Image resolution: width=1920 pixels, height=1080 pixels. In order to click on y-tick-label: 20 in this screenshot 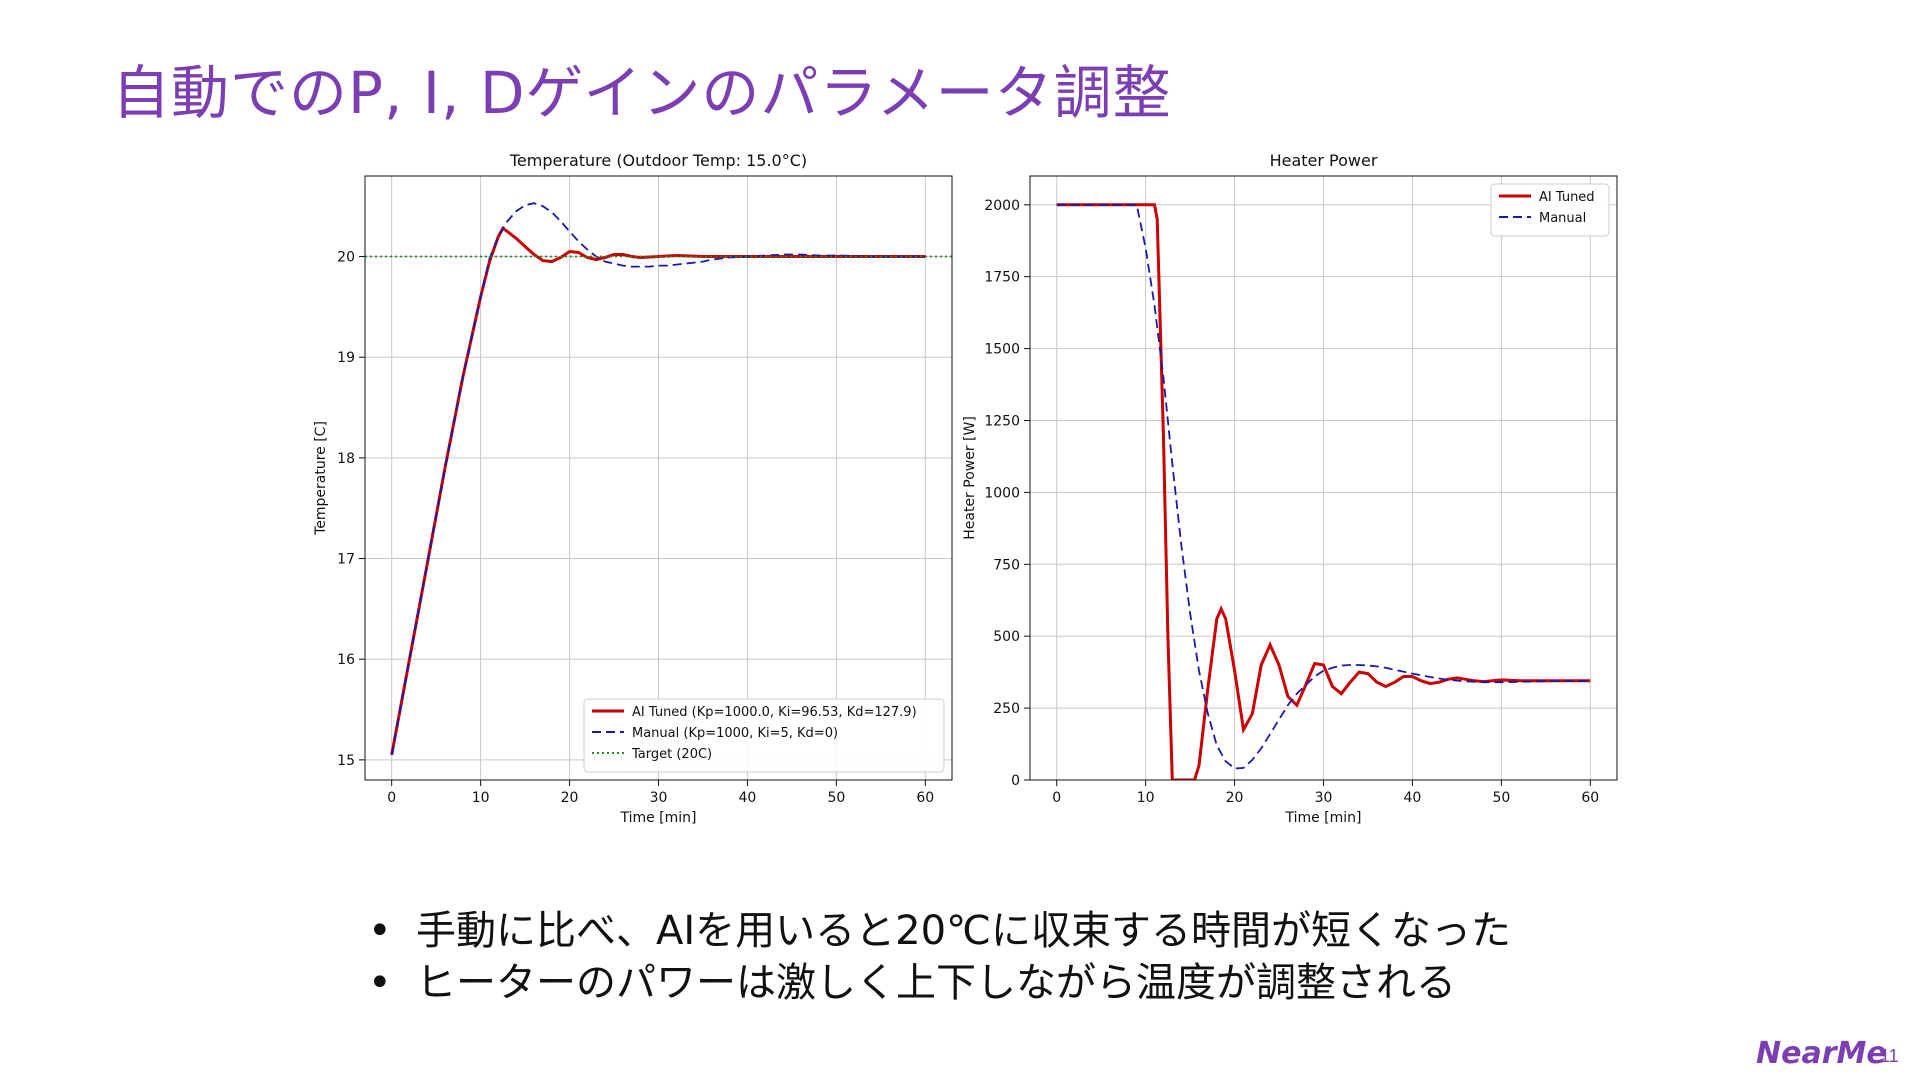, I will do `click(346, 258)`.